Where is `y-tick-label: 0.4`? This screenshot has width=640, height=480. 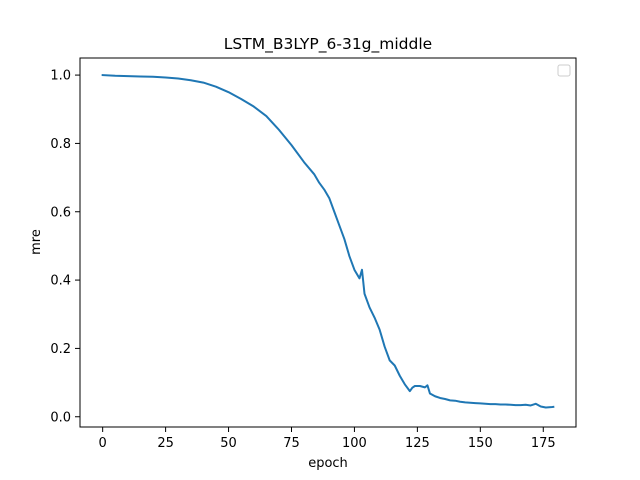
y-tick-label: 0.4 is located at coordinates (60, 281).